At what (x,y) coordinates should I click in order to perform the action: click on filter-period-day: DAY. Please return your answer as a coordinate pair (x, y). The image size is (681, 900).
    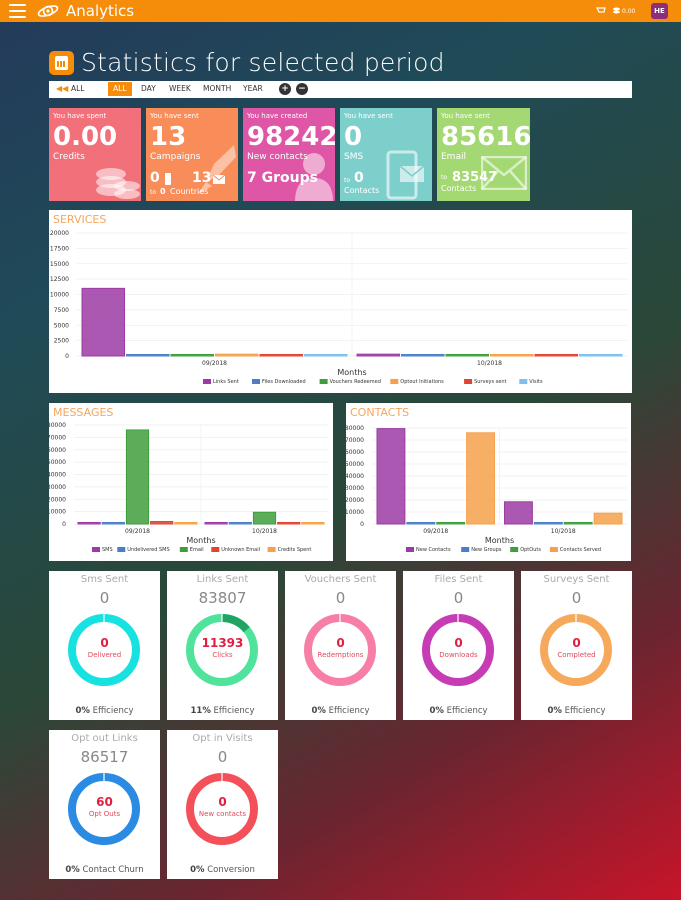
    Looking at the image, I should click on (148, 88).